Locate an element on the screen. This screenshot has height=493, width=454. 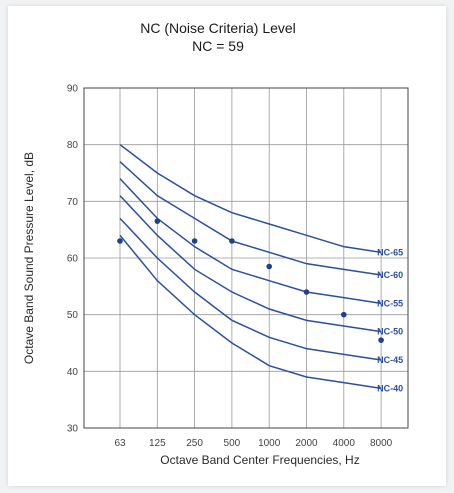
y-tick-label: 30 is located at coordinates (73, 429).